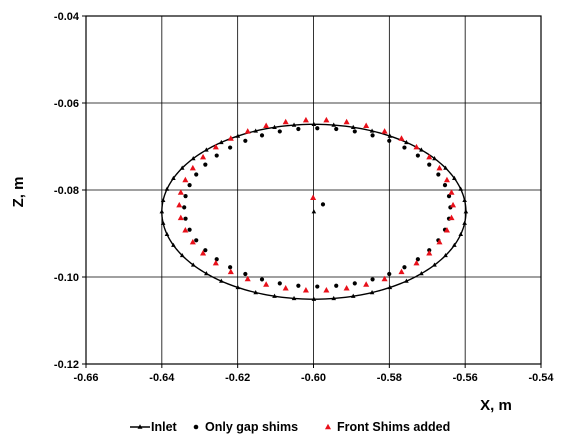 This screenshot has width=571, height=446. What do you see at coordinates (237, 378) in the screenshot?
I see `x-tick-label: -0.62` at bounding box center [237, 378].